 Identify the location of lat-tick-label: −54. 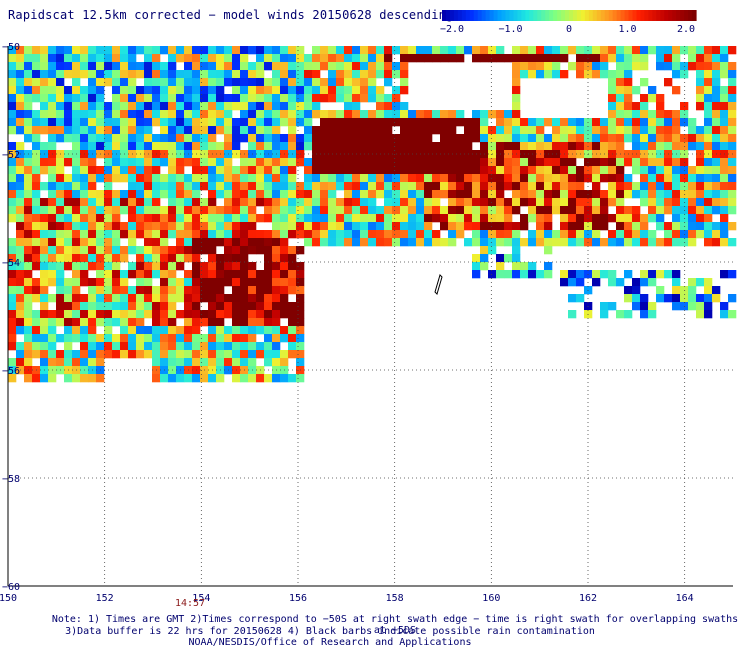
(11, 263).